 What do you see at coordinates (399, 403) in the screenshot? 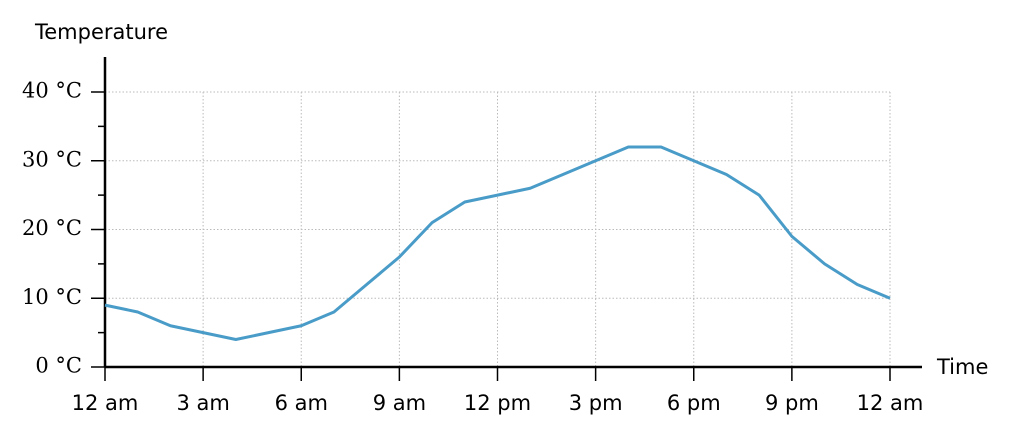
I see `x-tick-label: 9 am` at bounding box center [399, 403].